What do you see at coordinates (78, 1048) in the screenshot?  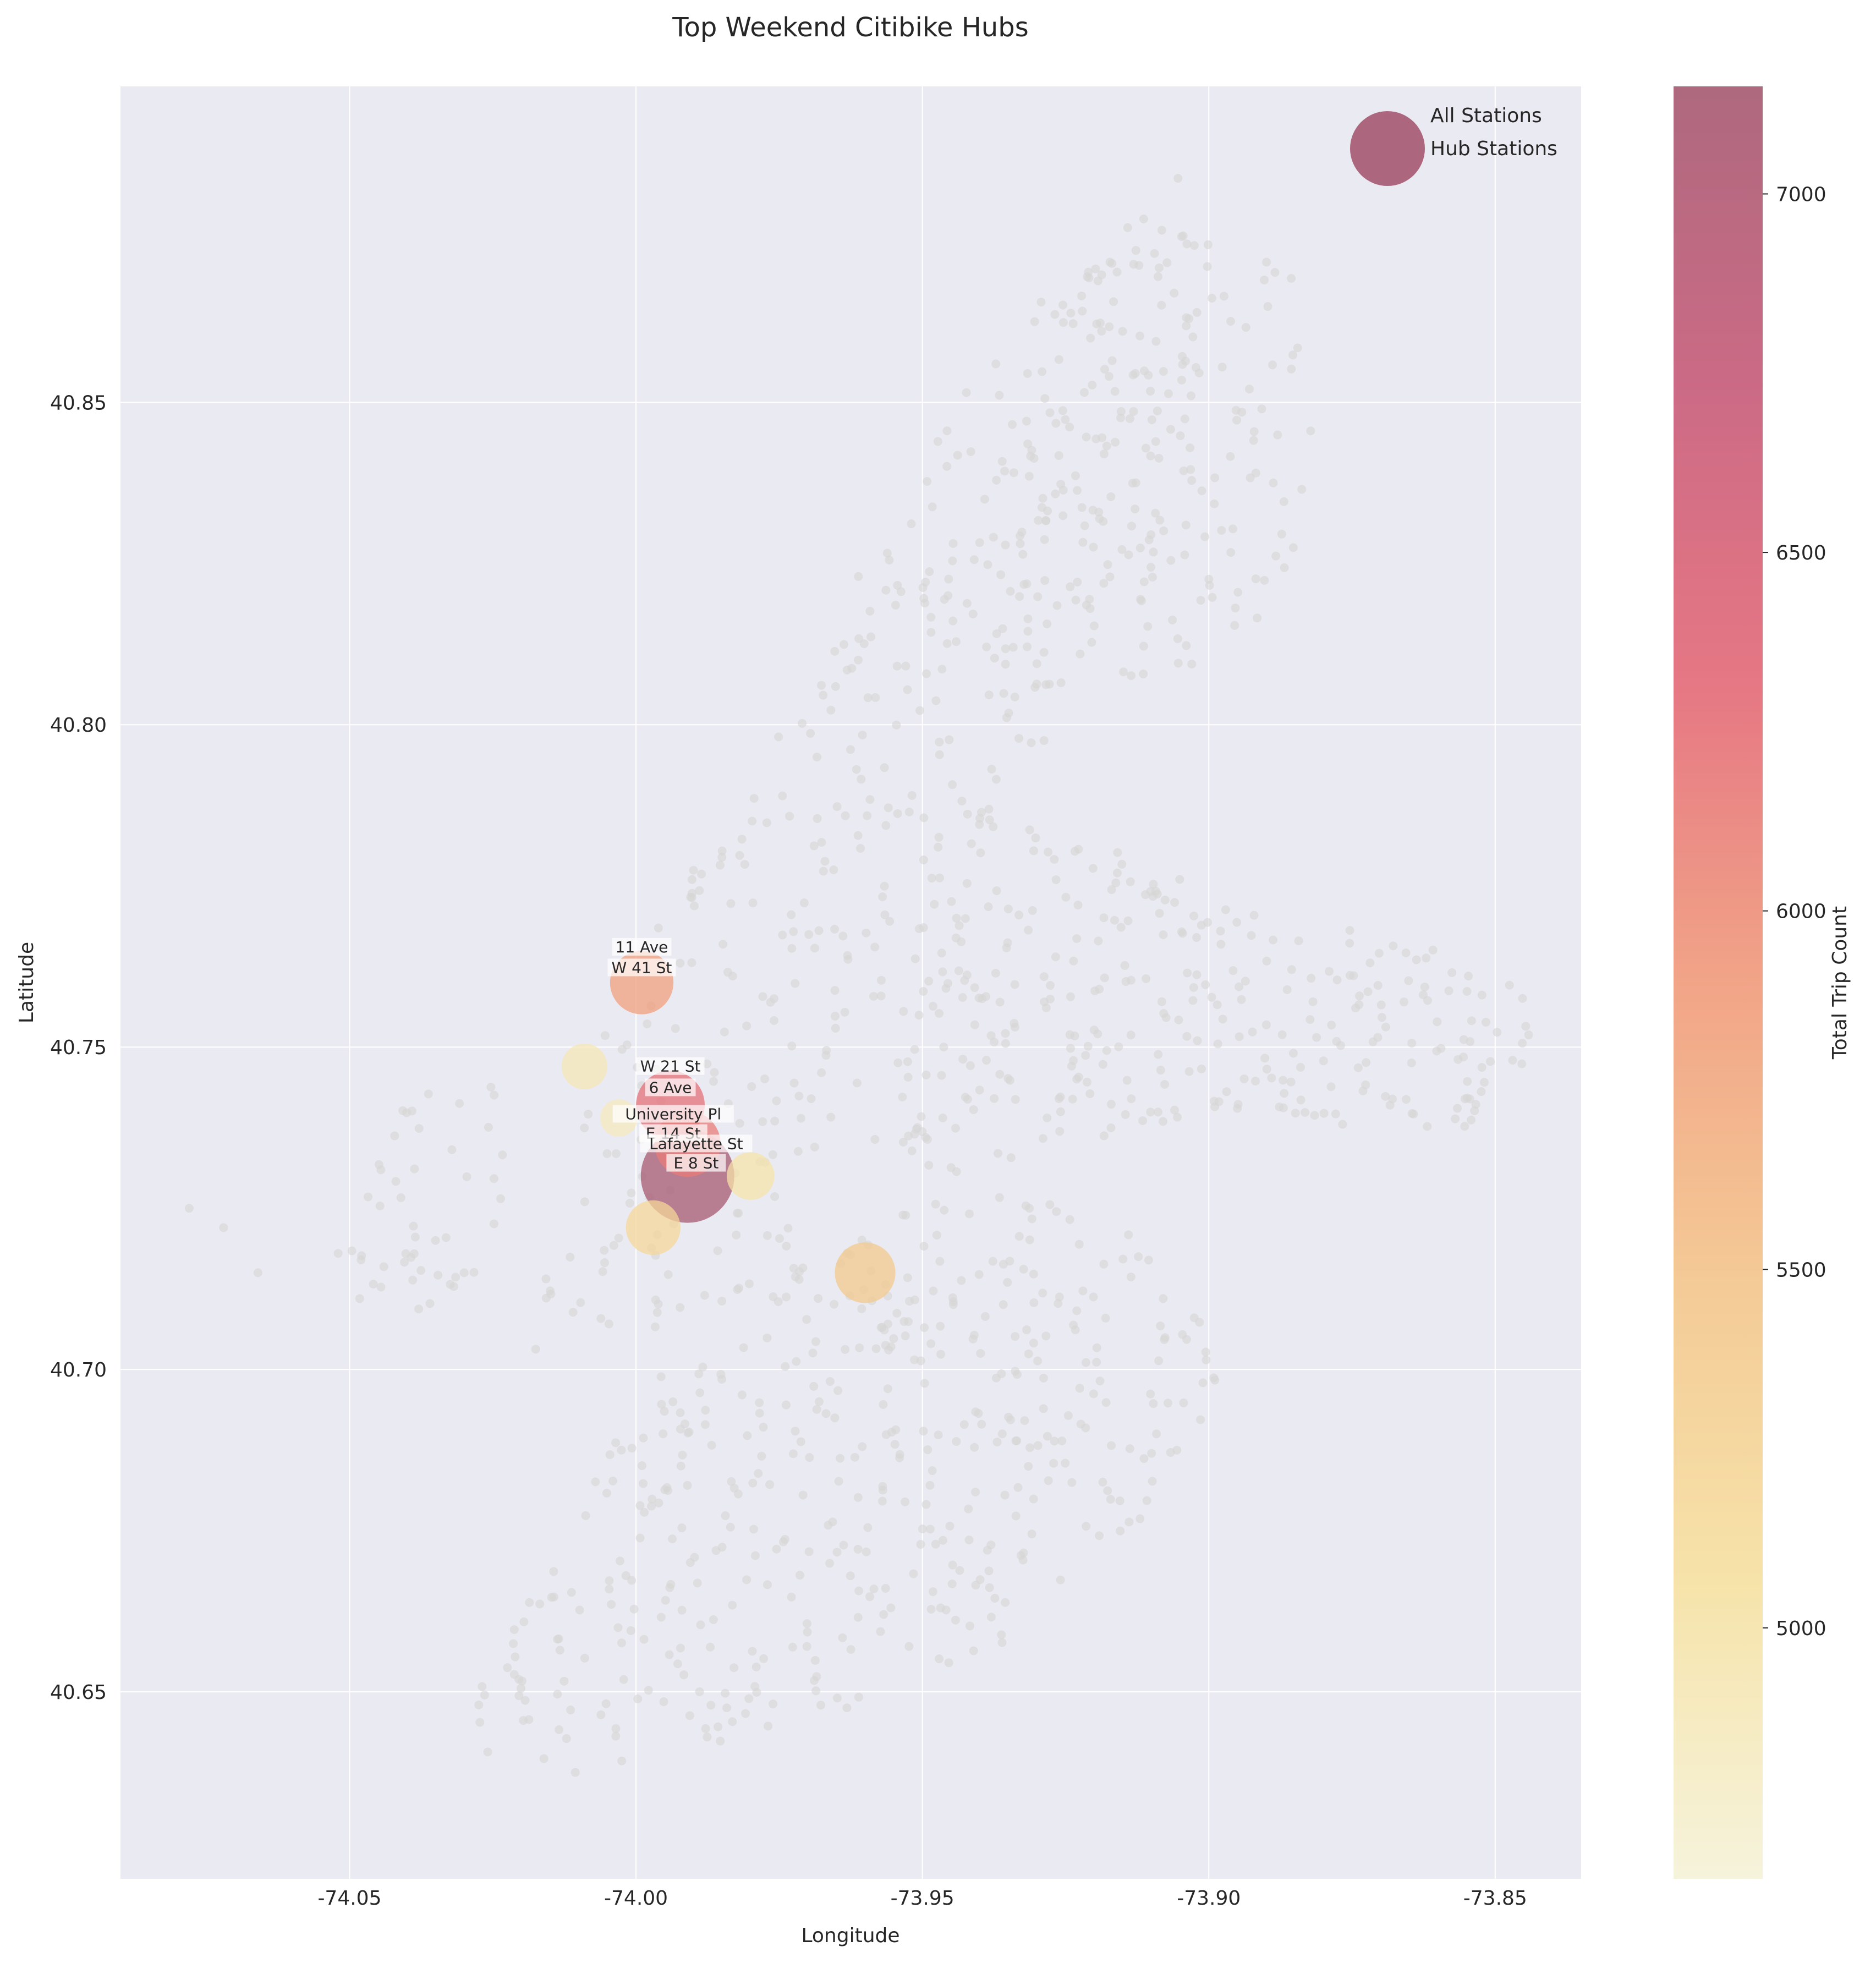 I see `y-tick-labels: 40.65 40.70 40.75 40.80 40.85` at bounding box center [78, 1048].